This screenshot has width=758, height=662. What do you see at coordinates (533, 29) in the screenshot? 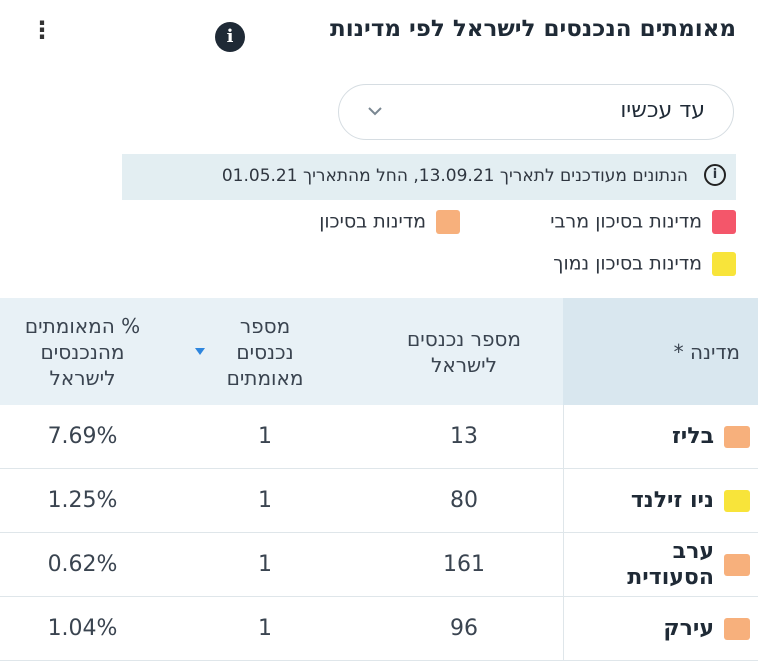
I see `title: מאומתים הנכנסים לישראל לפי מדינות` at bounding box center [533, 29].